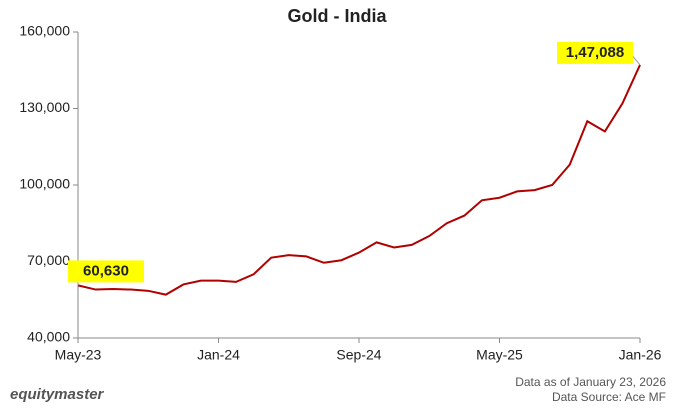 This screenshot has width=675, height=410. I want to click on value-label: 60,630, so click(106, 270).